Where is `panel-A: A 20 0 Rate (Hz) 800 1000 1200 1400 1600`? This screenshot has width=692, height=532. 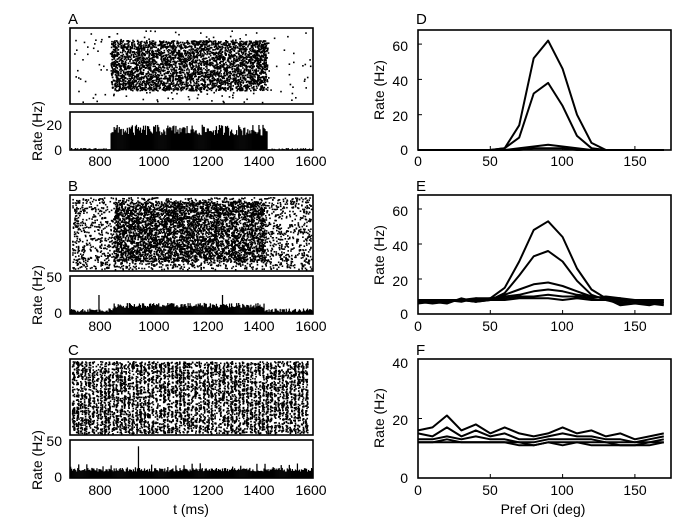
panel-A: A 20 0 Rate (Hz) 800 1000 1200 1400 1600 is located at coordinates (178, 90).